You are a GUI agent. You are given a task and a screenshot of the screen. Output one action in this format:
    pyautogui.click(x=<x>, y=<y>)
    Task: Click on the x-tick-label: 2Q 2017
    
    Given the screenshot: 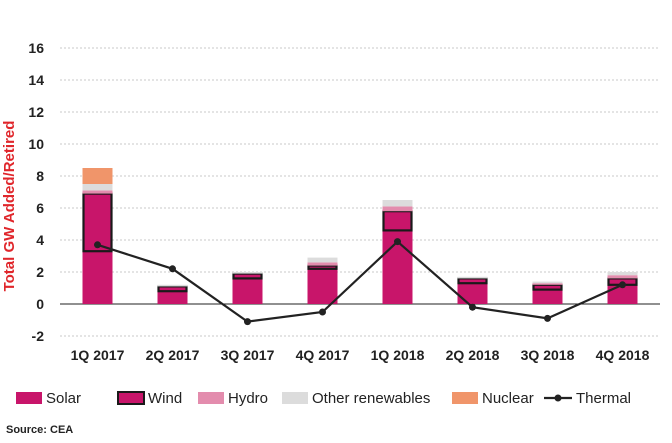 What is the action you would take?
    pyautogui.click(x=173, y=355)
    